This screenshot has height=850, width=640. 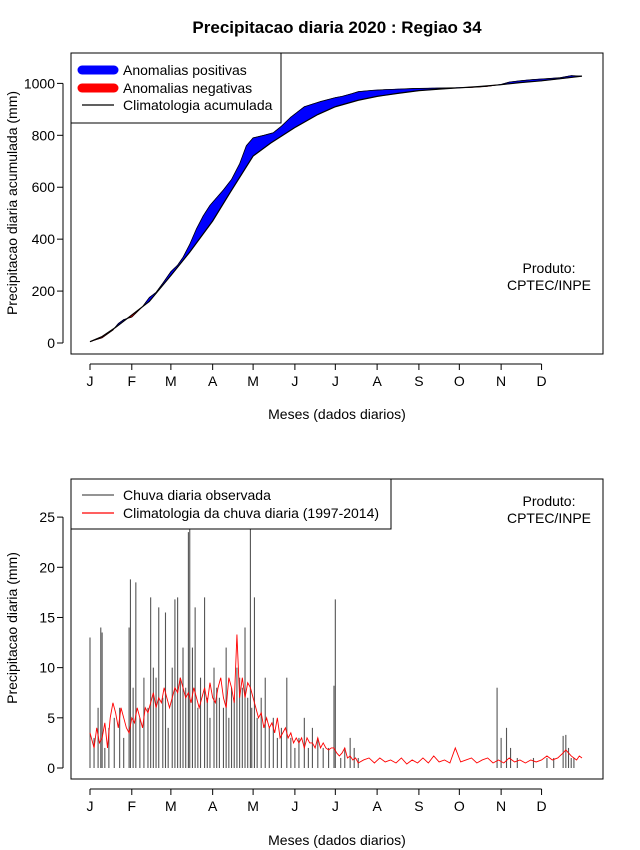 What do you see at coordinates (251, 513) in the screenshot?
I see `legend-label-climatology: Climatologia da chuva diaria (1997-2014)` at bounding box center [251, 513].